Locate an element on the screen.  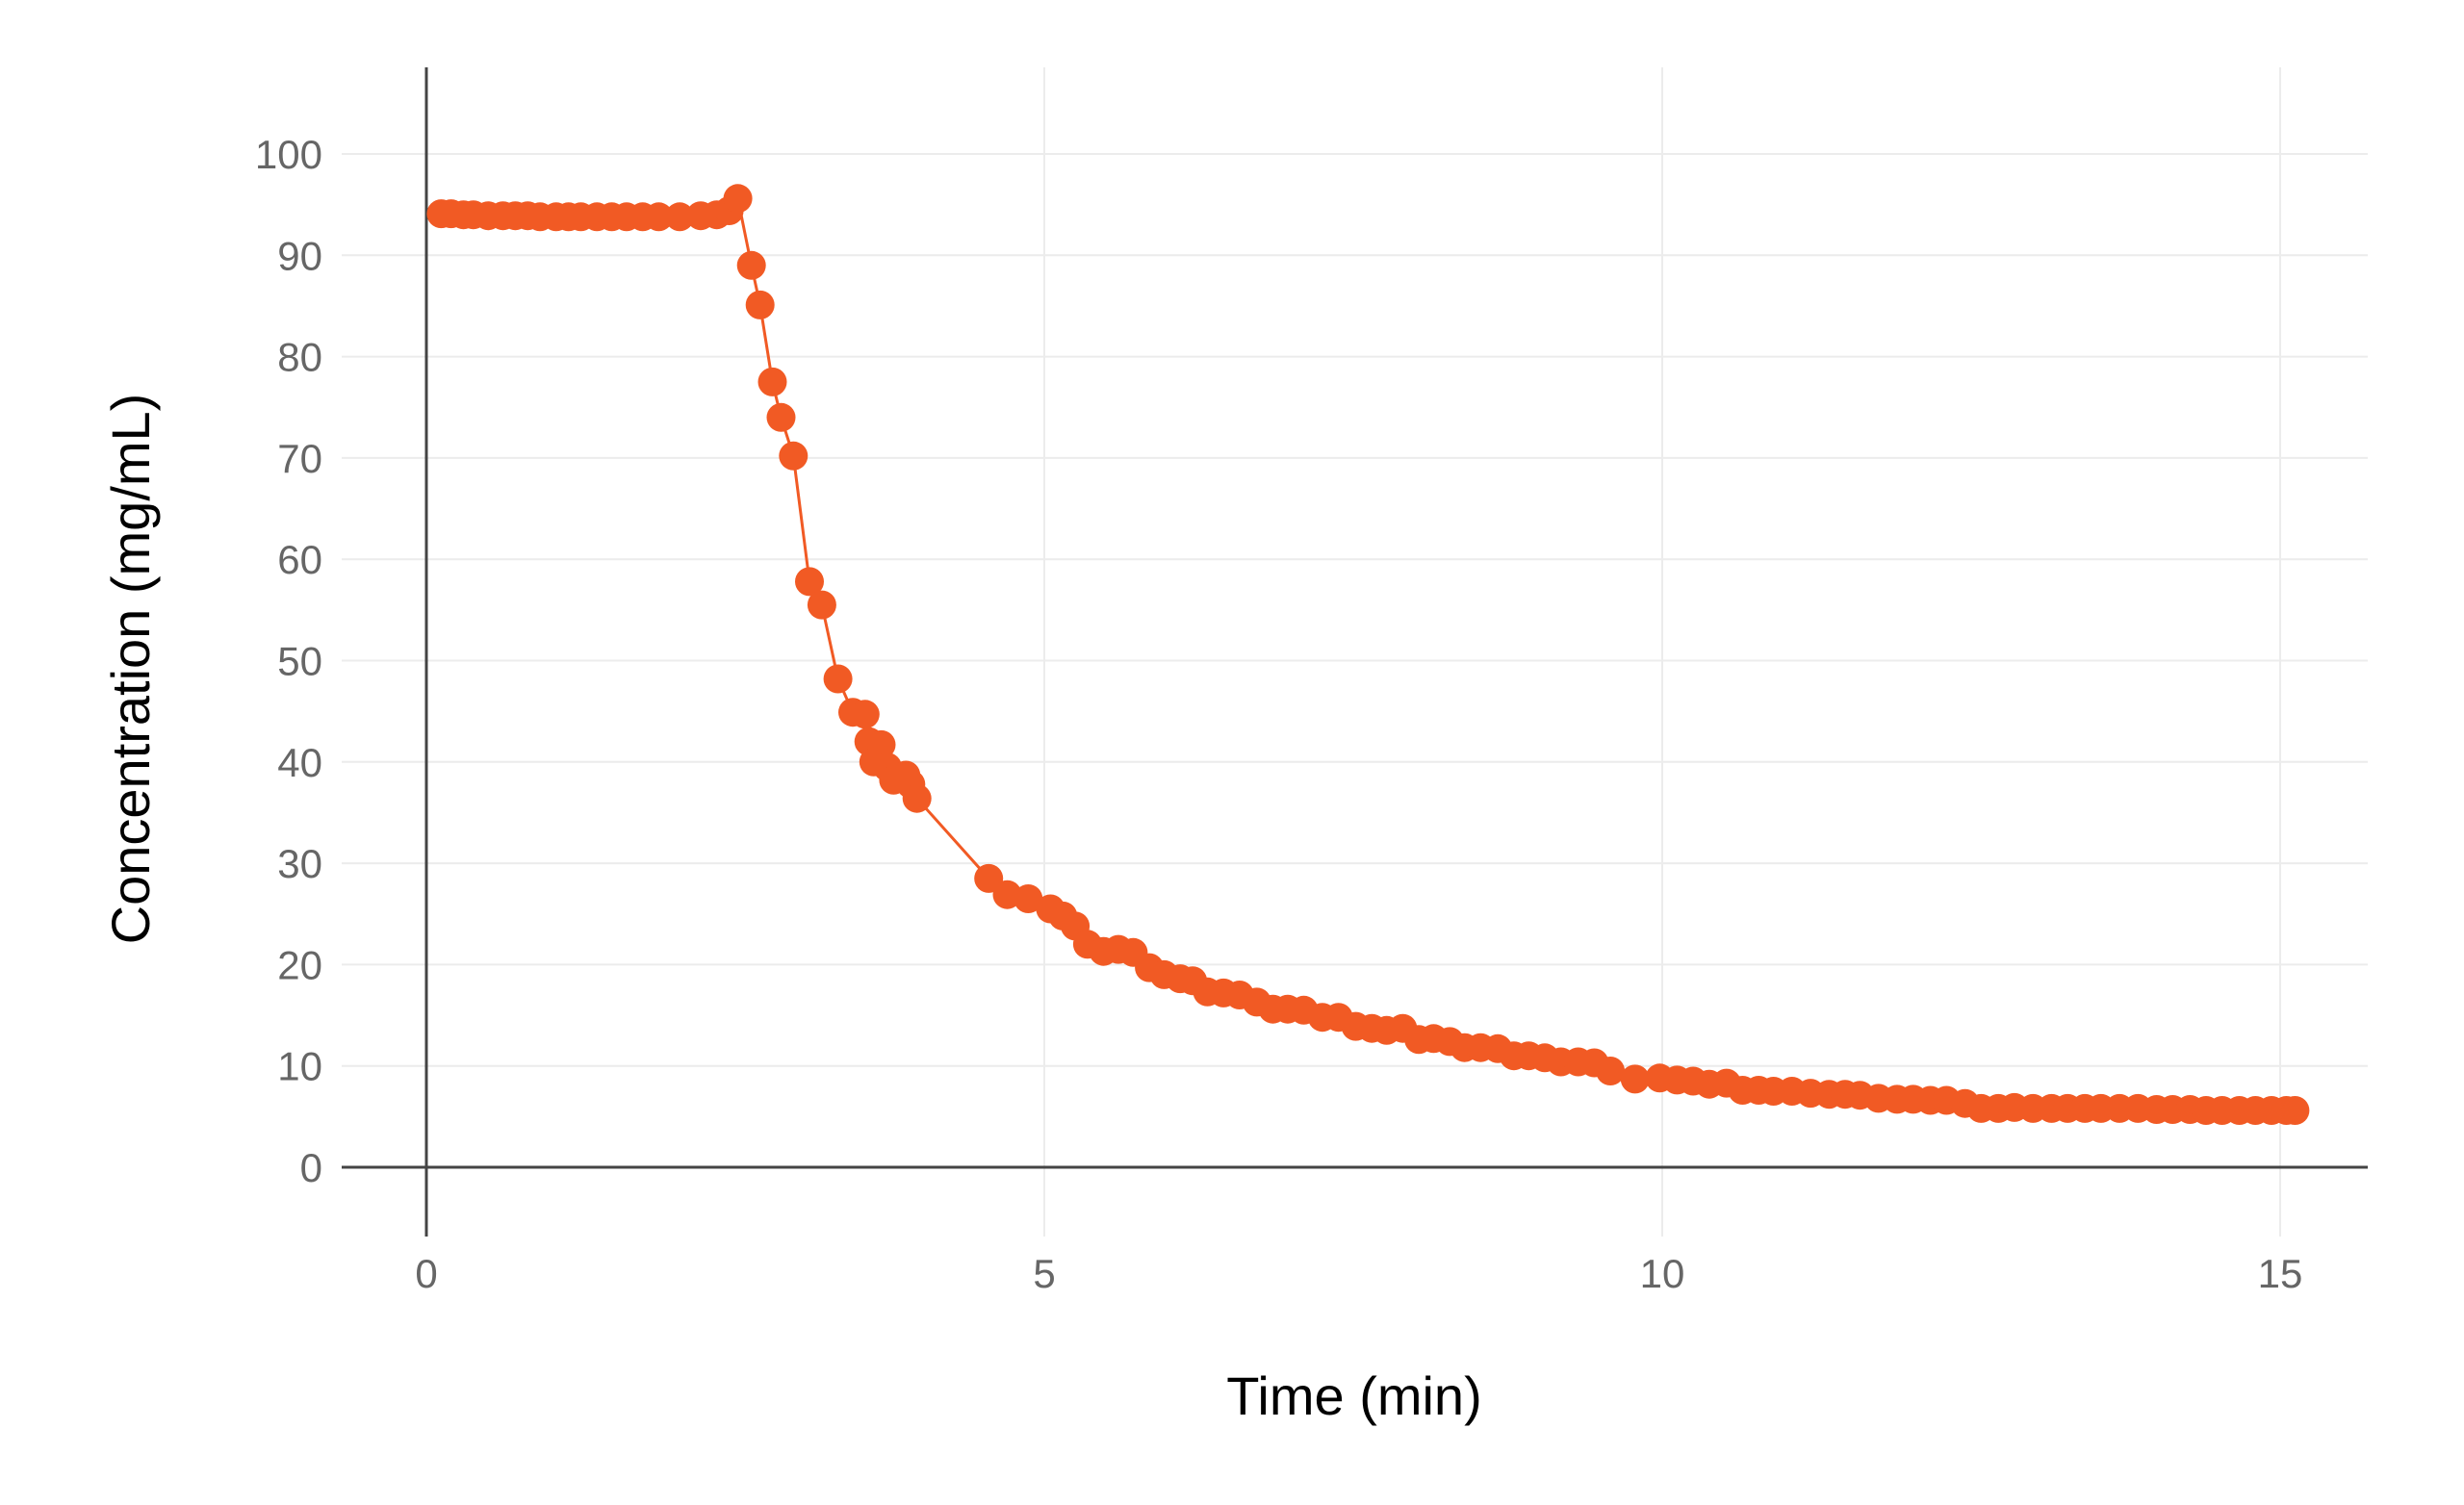
y-tick-label-30: 30 is located at coordinates (299, 863).